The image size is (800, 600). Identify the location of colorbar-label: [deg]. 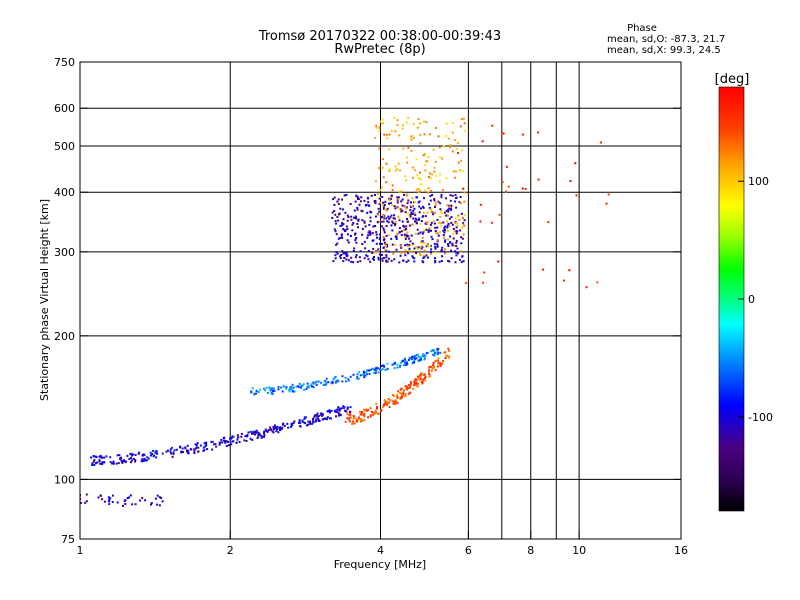
(732, 79).